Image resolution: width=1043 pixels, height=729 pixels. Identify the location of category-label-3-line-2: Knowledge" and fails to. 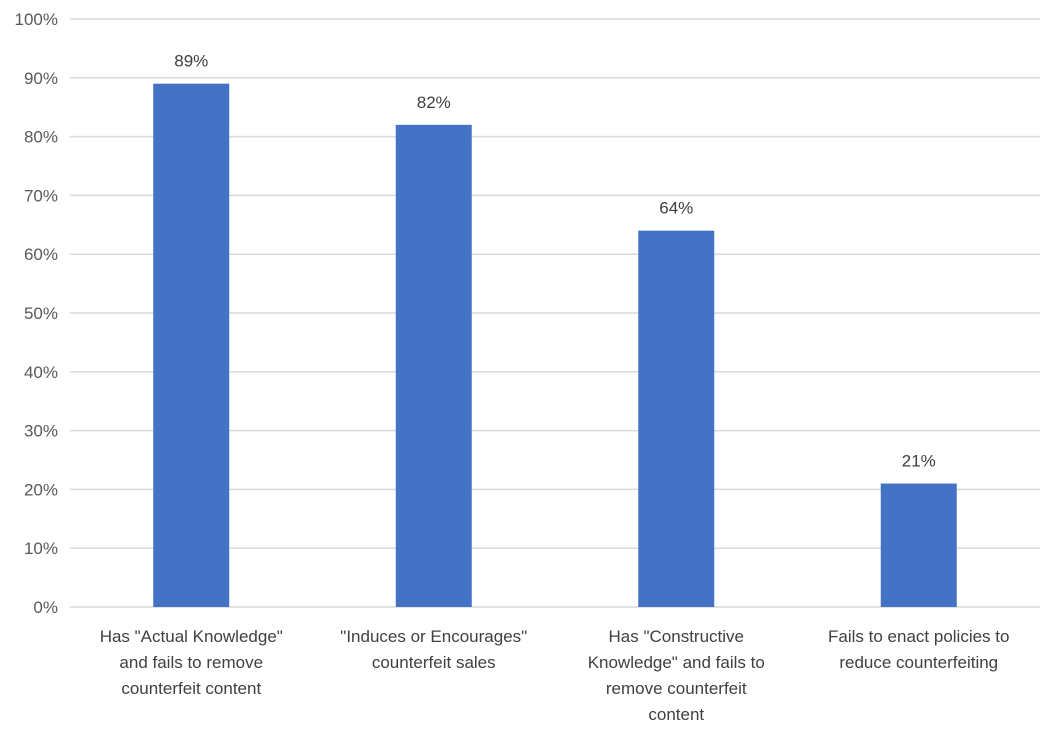
(676, 662).